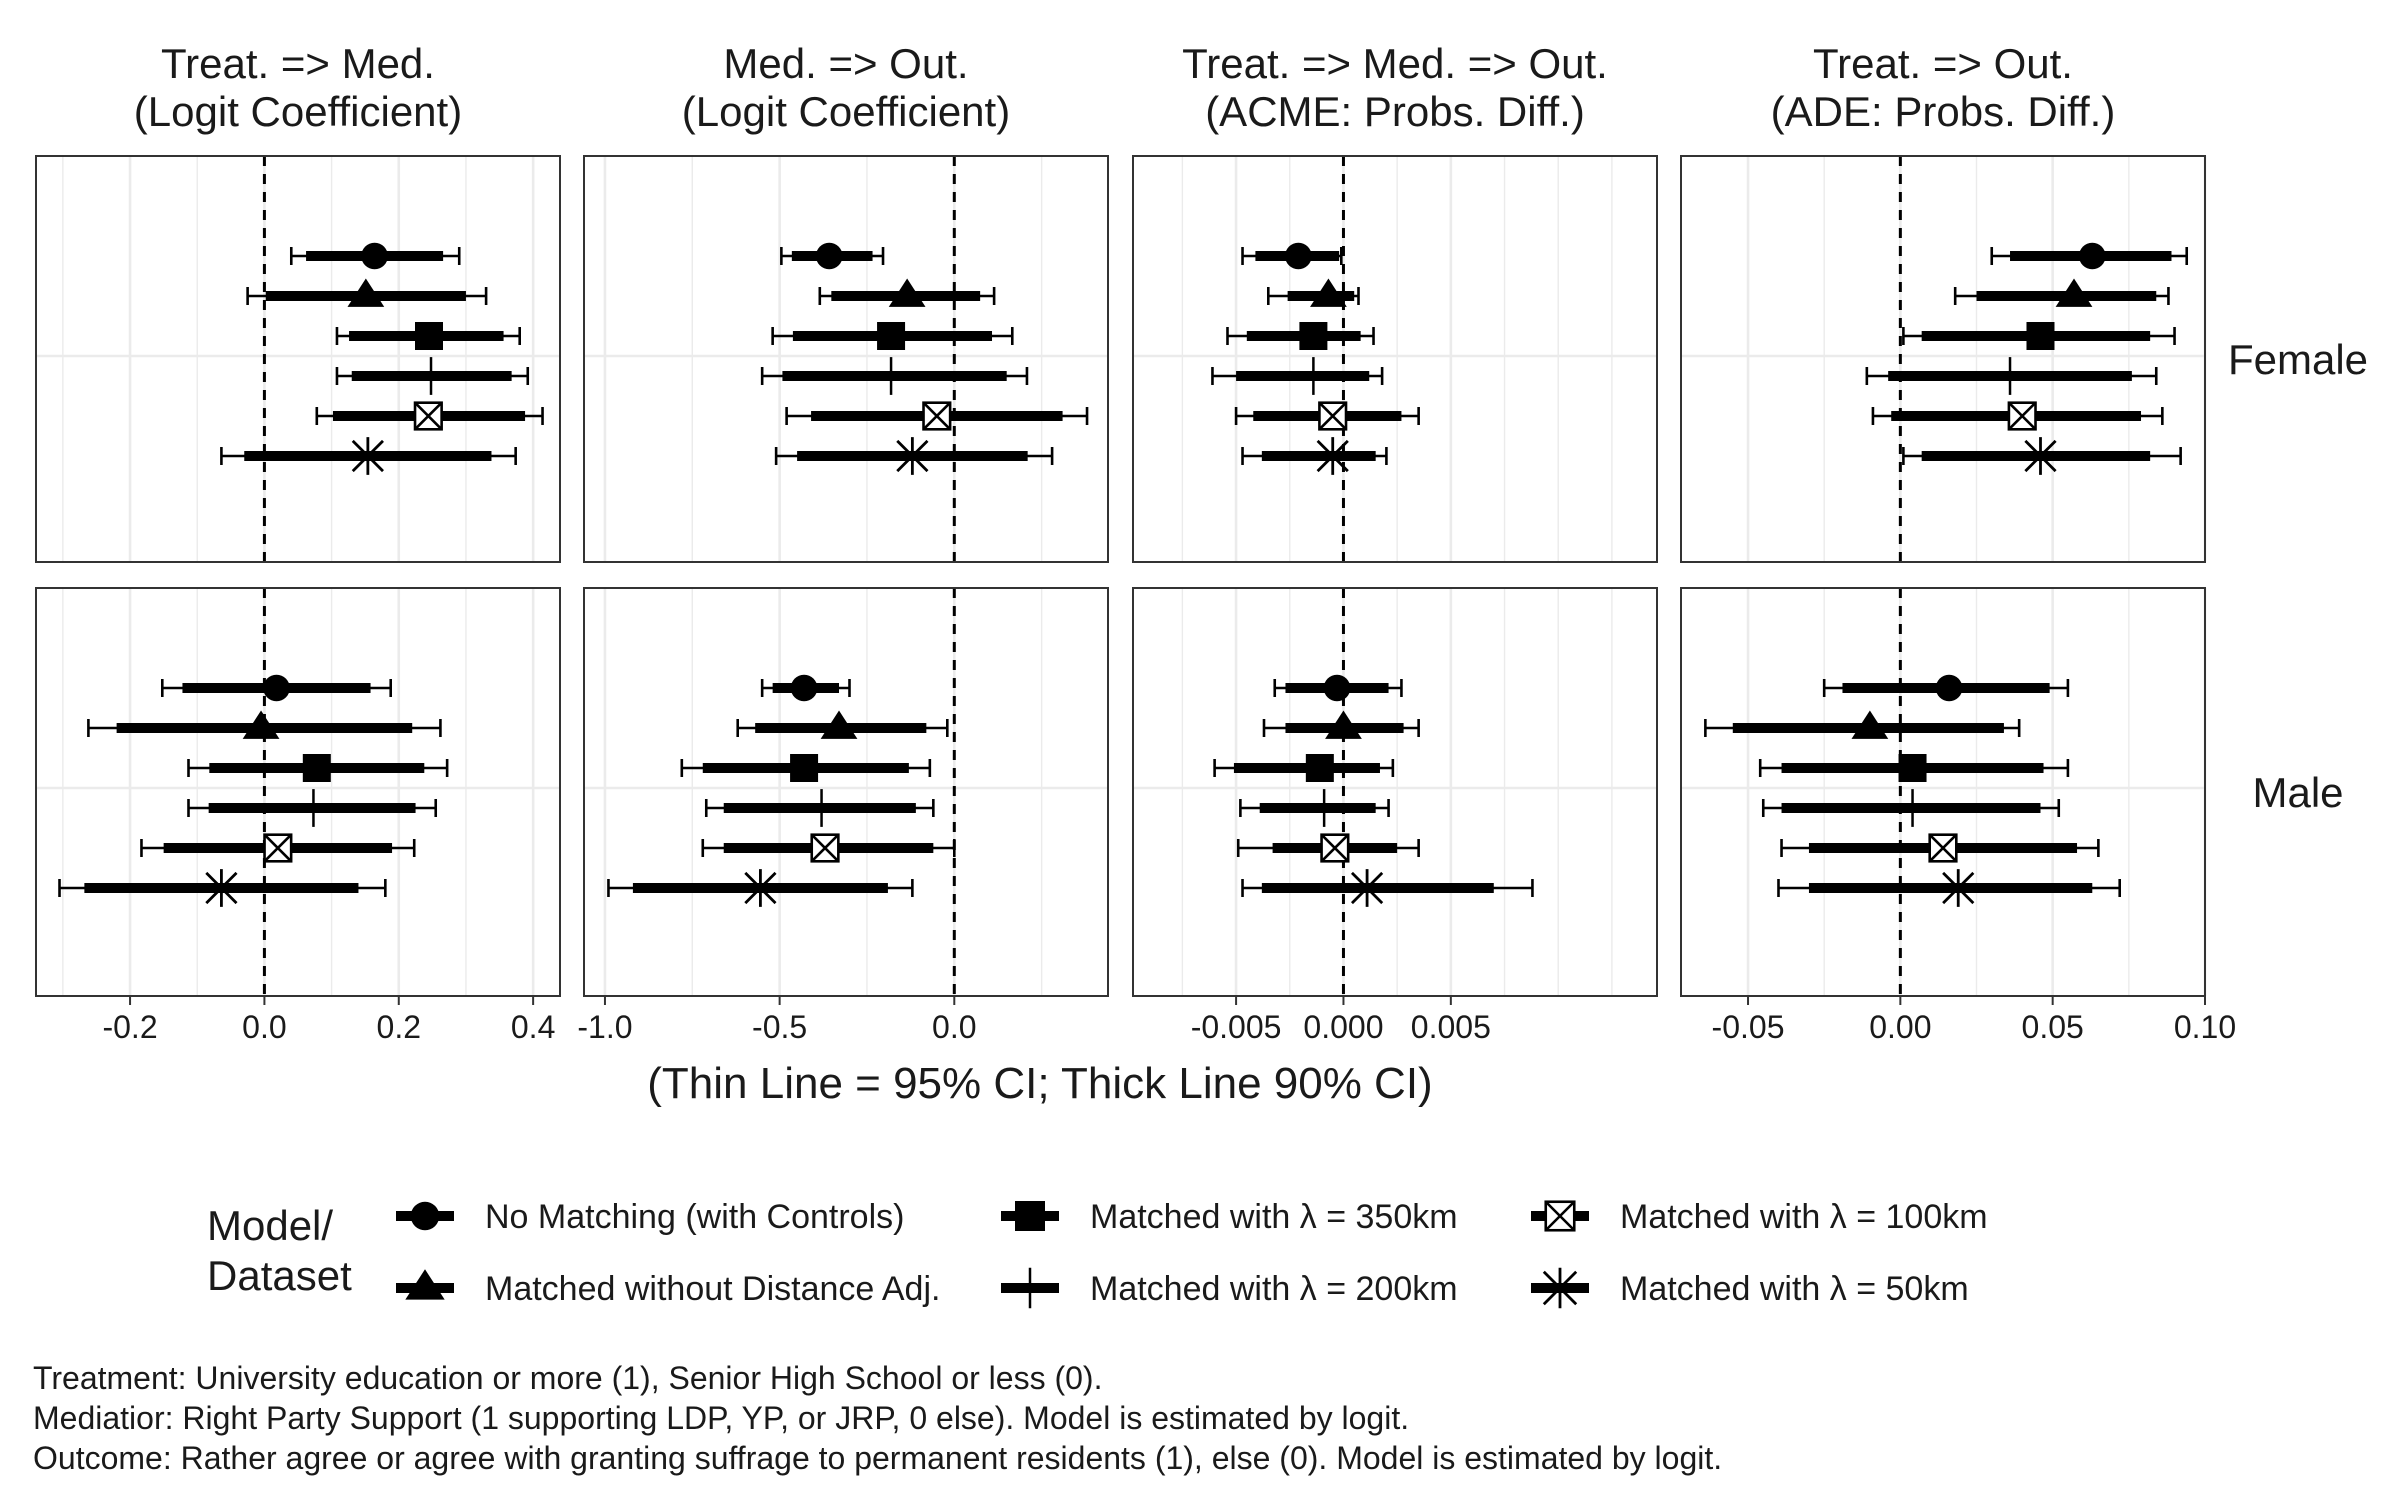 This screenshot has height=1500, width=2400. I want to click on legend-label: Matched with λ = 50km, so click(1794, 1289).